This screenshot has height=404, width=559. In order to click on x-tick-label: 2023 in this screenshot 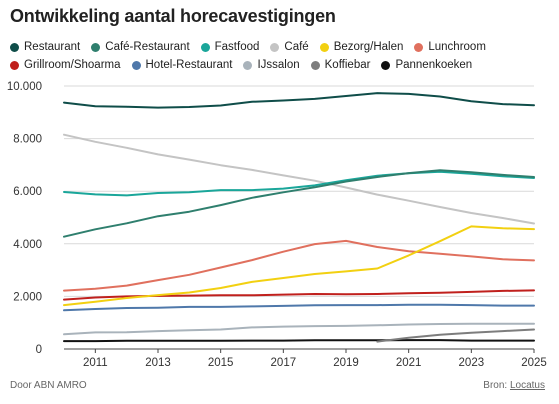, I will do `click(472, 363)`.